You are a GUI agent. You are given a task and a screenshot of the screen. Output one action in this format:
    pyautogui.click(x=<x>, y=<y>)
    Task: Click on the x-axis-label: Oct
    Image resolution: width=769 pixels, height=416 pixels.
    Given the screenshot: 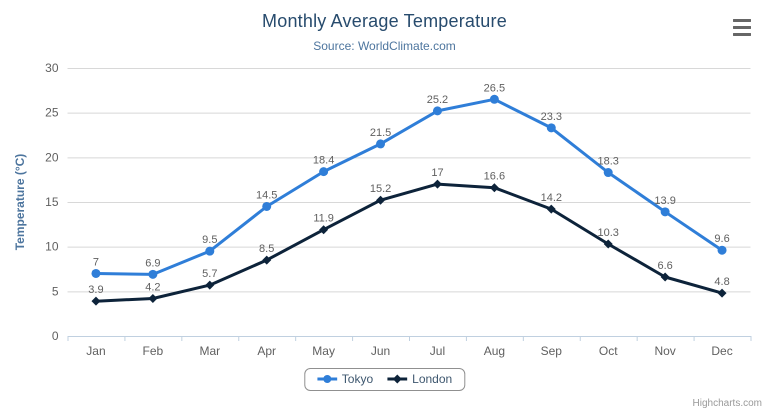 What is the action you would take?
    pyautogui.click(x=608, y=351)
    